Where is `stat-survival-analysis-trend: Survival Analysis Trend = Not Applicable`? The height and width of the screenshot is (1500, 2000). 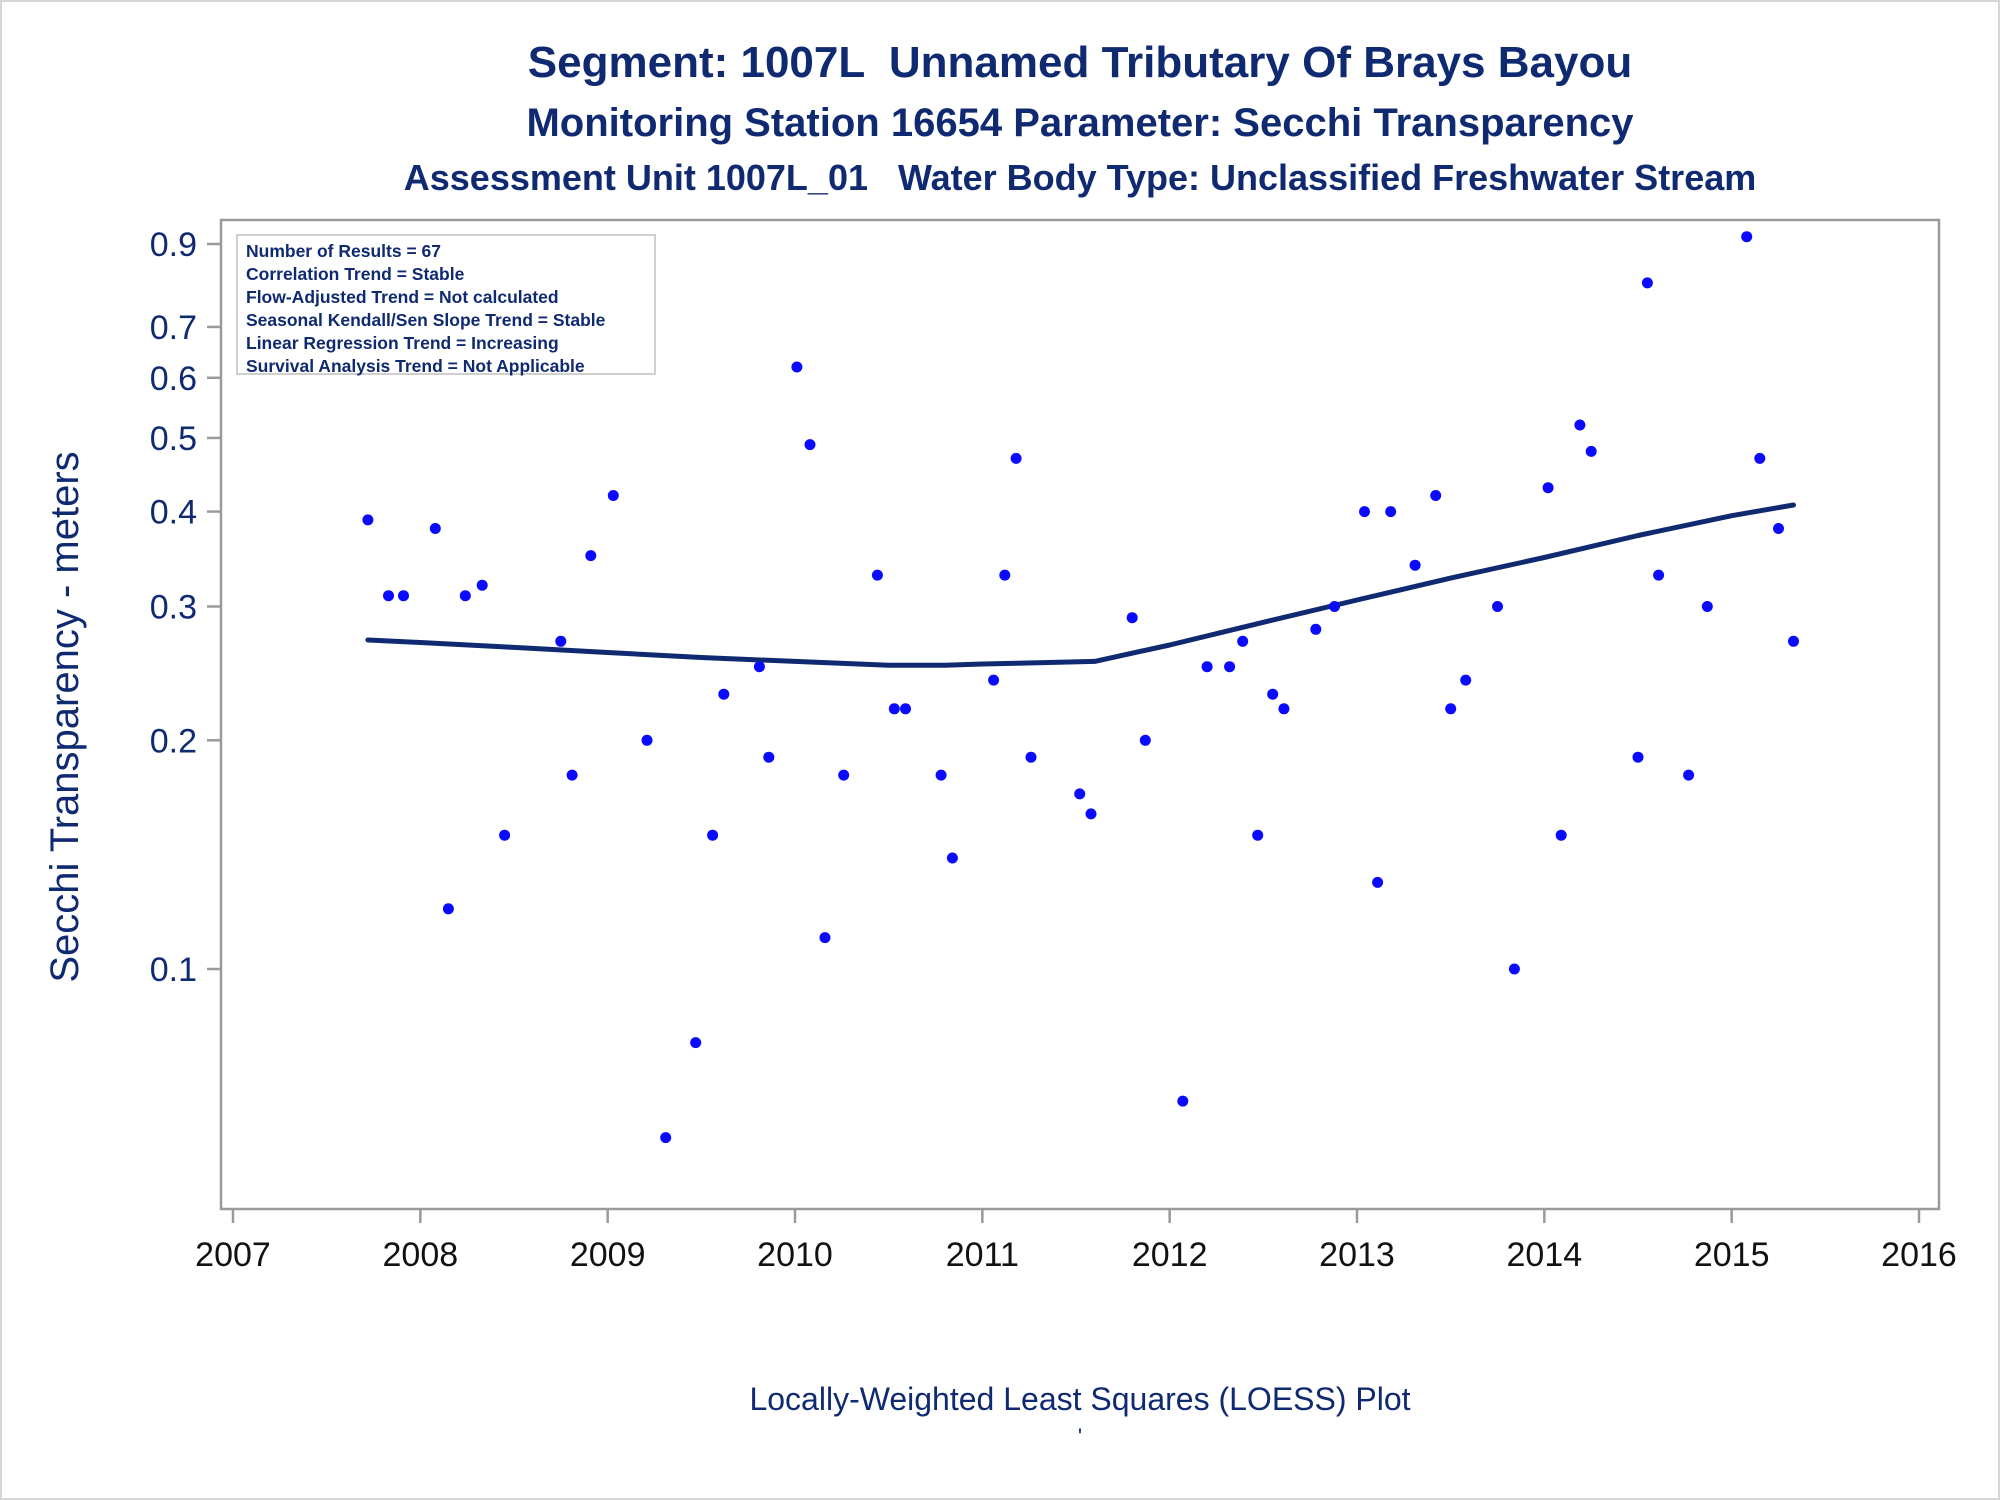 stat-survival-analysis-trend: Survival Analysis Trend = Not Applicable is located at coordinates (415, 366).